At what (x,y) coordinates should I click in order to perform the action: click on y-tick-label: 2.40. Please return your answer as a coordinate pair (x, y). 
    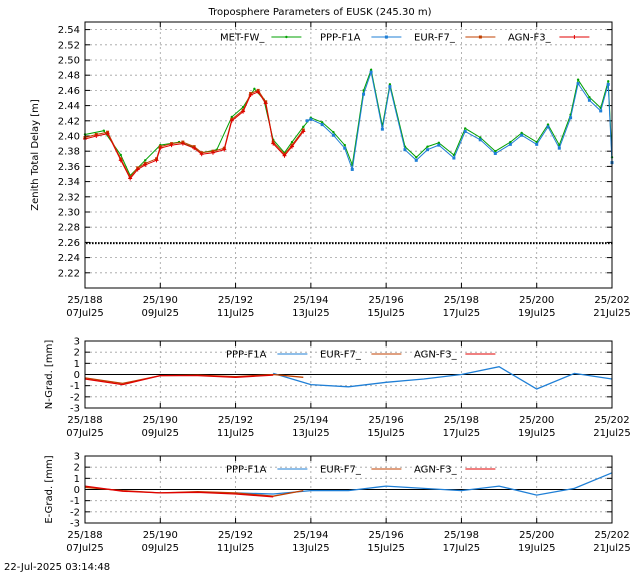
    Looking at the image, I should click on (69, 137).